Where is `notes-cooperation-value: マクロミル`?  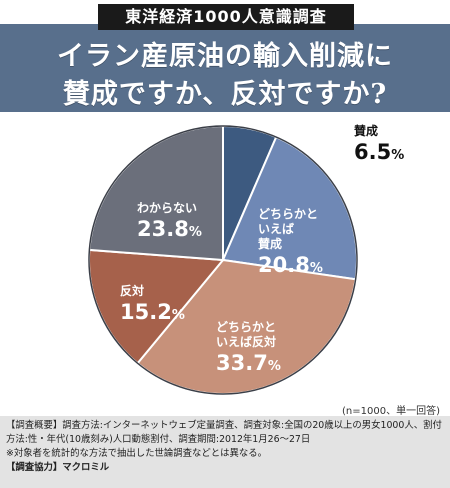
notes-cooperation-value: マクロミル is located at coordinates (86, 467).